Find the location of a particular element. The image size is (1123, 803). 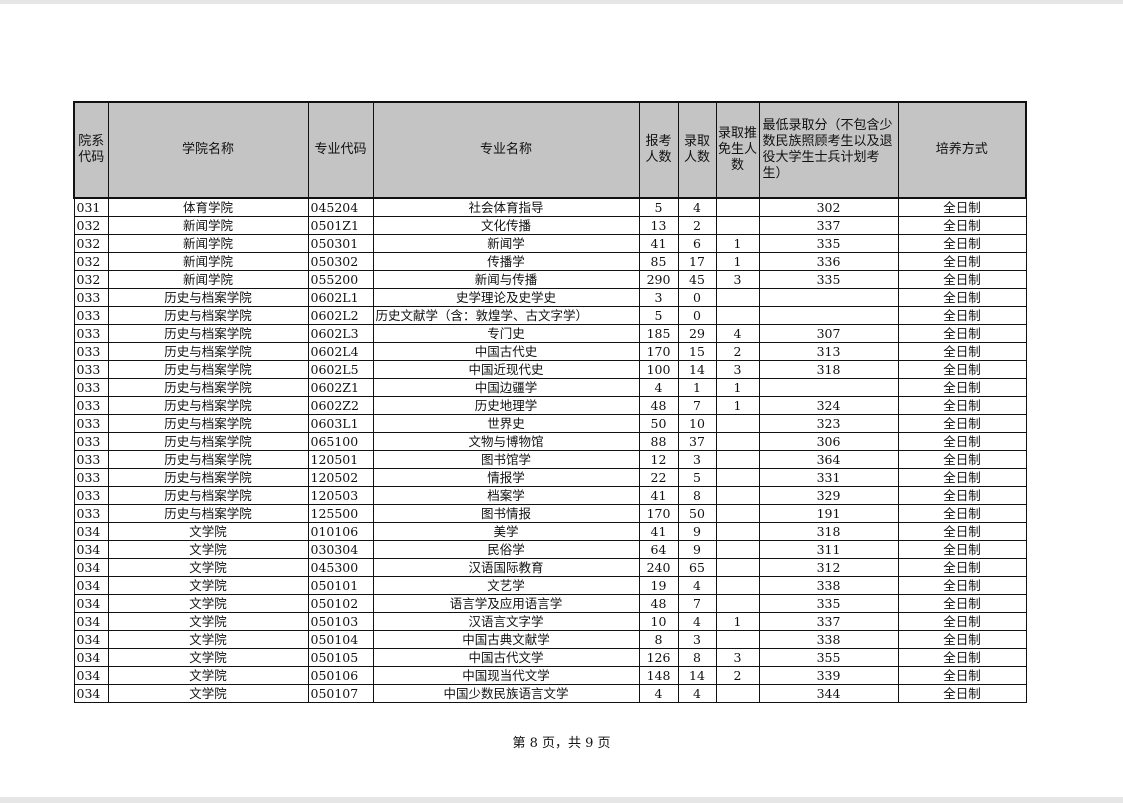

cell-major-name: 历史地理学 is located at coordinates (506, 405).